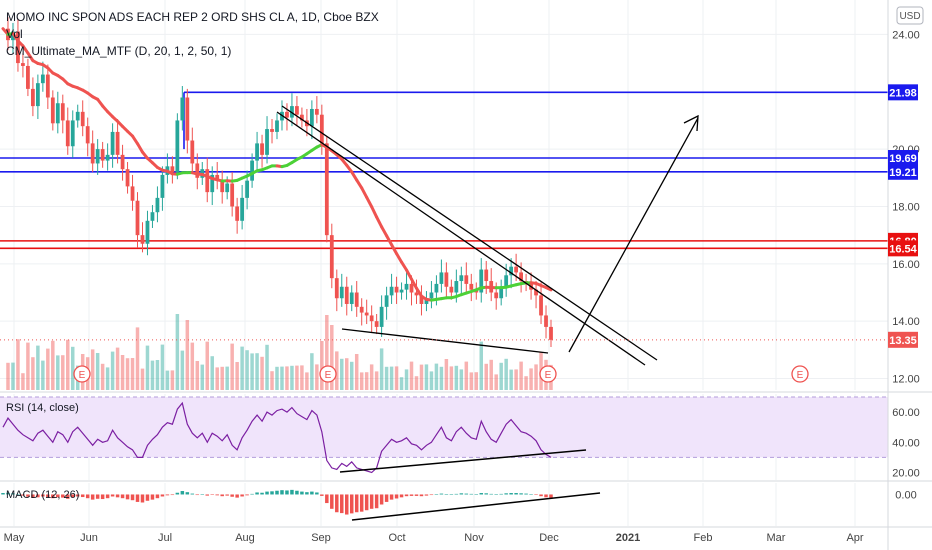  What do you see at coordinates (434, 538) in the screenshot?
I see `time-axis: May Jun Jul Aug Sep Oct Nov Dec 2021 Feb Mar Apr` at bounding box center [434, 538].